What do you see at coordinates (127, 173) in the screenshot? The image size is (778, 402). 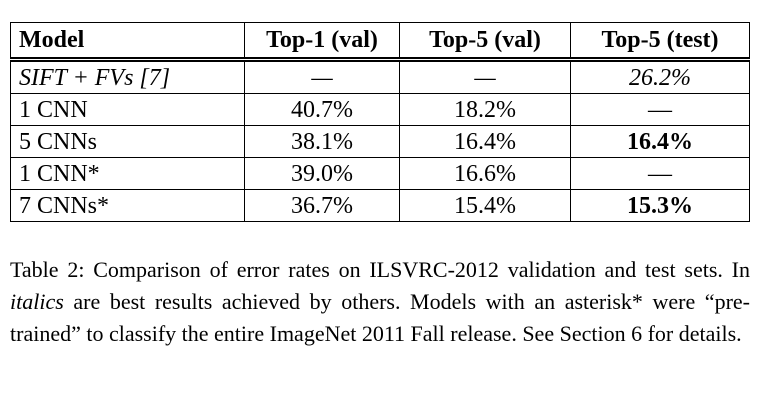 I see `table-cell: 1 CNN*` at bounding box center [127, 173].